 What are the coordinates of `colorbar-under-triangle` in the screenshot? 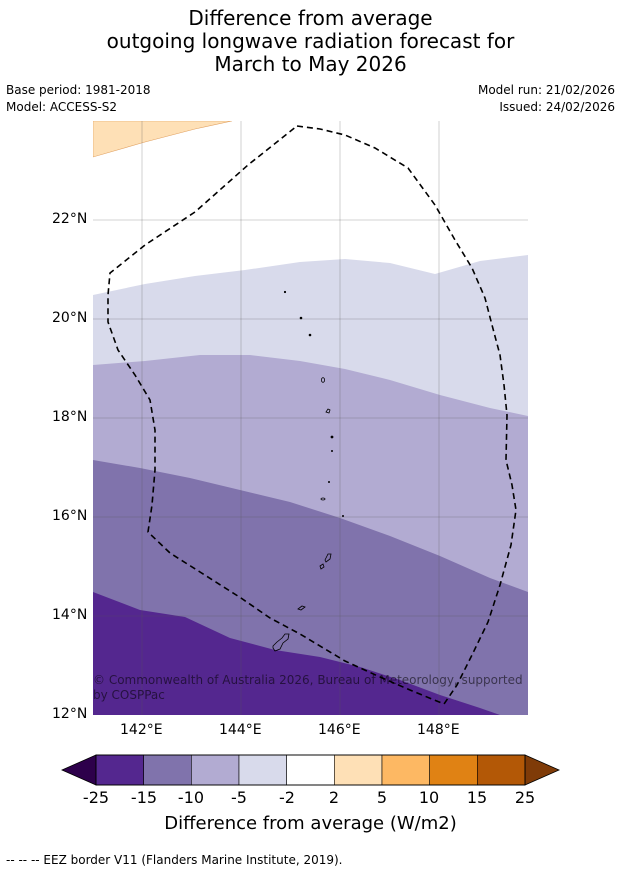 It's located at (79, 770).